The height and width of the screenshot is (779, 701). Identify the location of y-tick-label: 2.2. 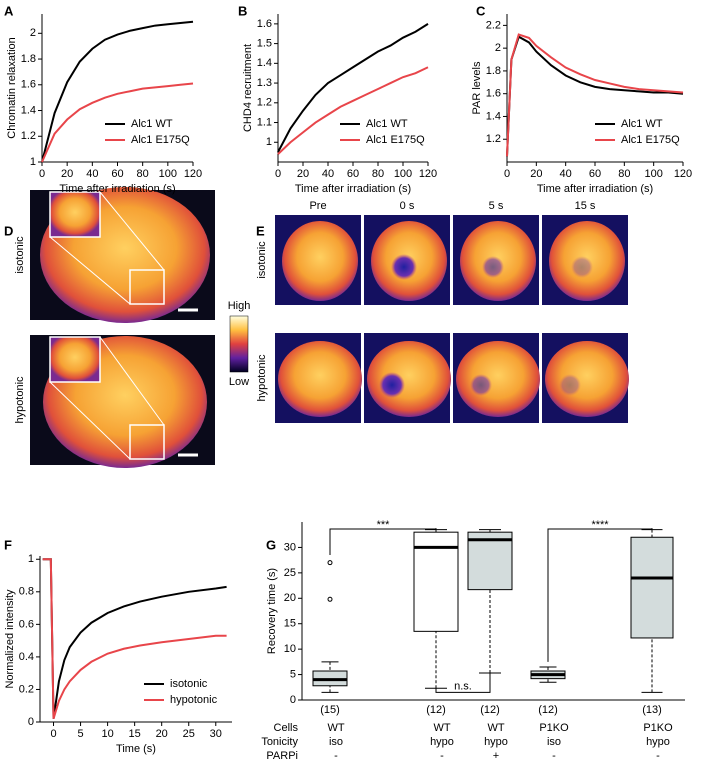
(493, 25).